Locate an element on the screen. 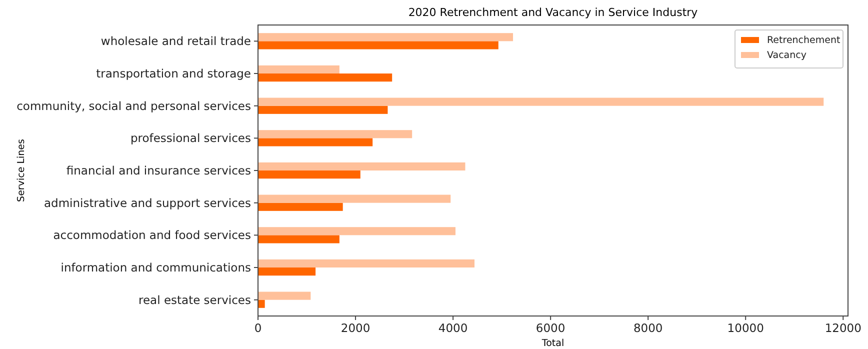 The width and height of the screenshot is (868, 349). x-tick-label: 4000 is located at coordinates (453, 328).